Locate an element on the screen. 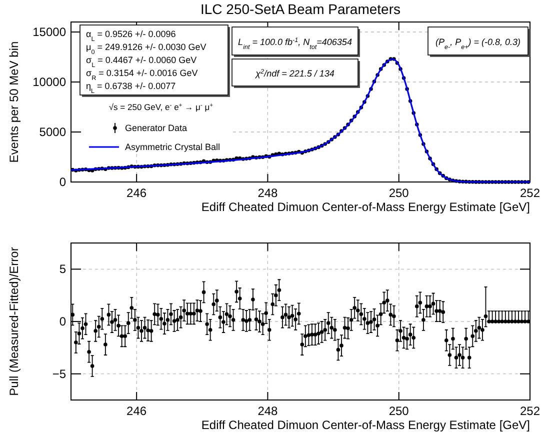 The width and height of the screenshot is (542, 437). annotation: α$_{L}$ = 0.9526 +/- 0.0096 is located at coordinates (131, 35).